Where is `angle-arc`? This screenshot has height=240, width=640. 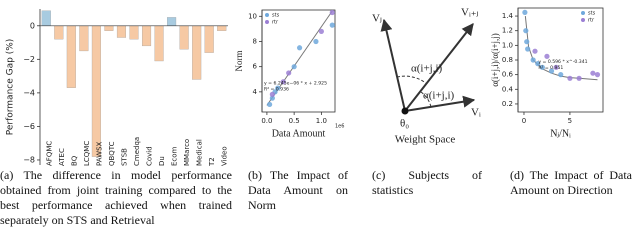 angle-arc is located at coordinates (412, 80).